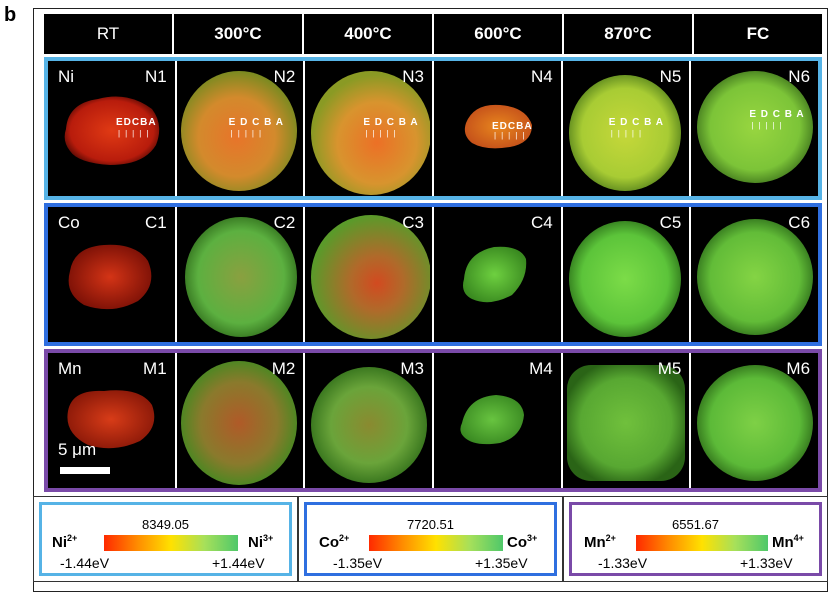  What do you see at coordinates (799, 76) in the screenshot?
I see `cell-label: N6` at bounding box center [799, 76].